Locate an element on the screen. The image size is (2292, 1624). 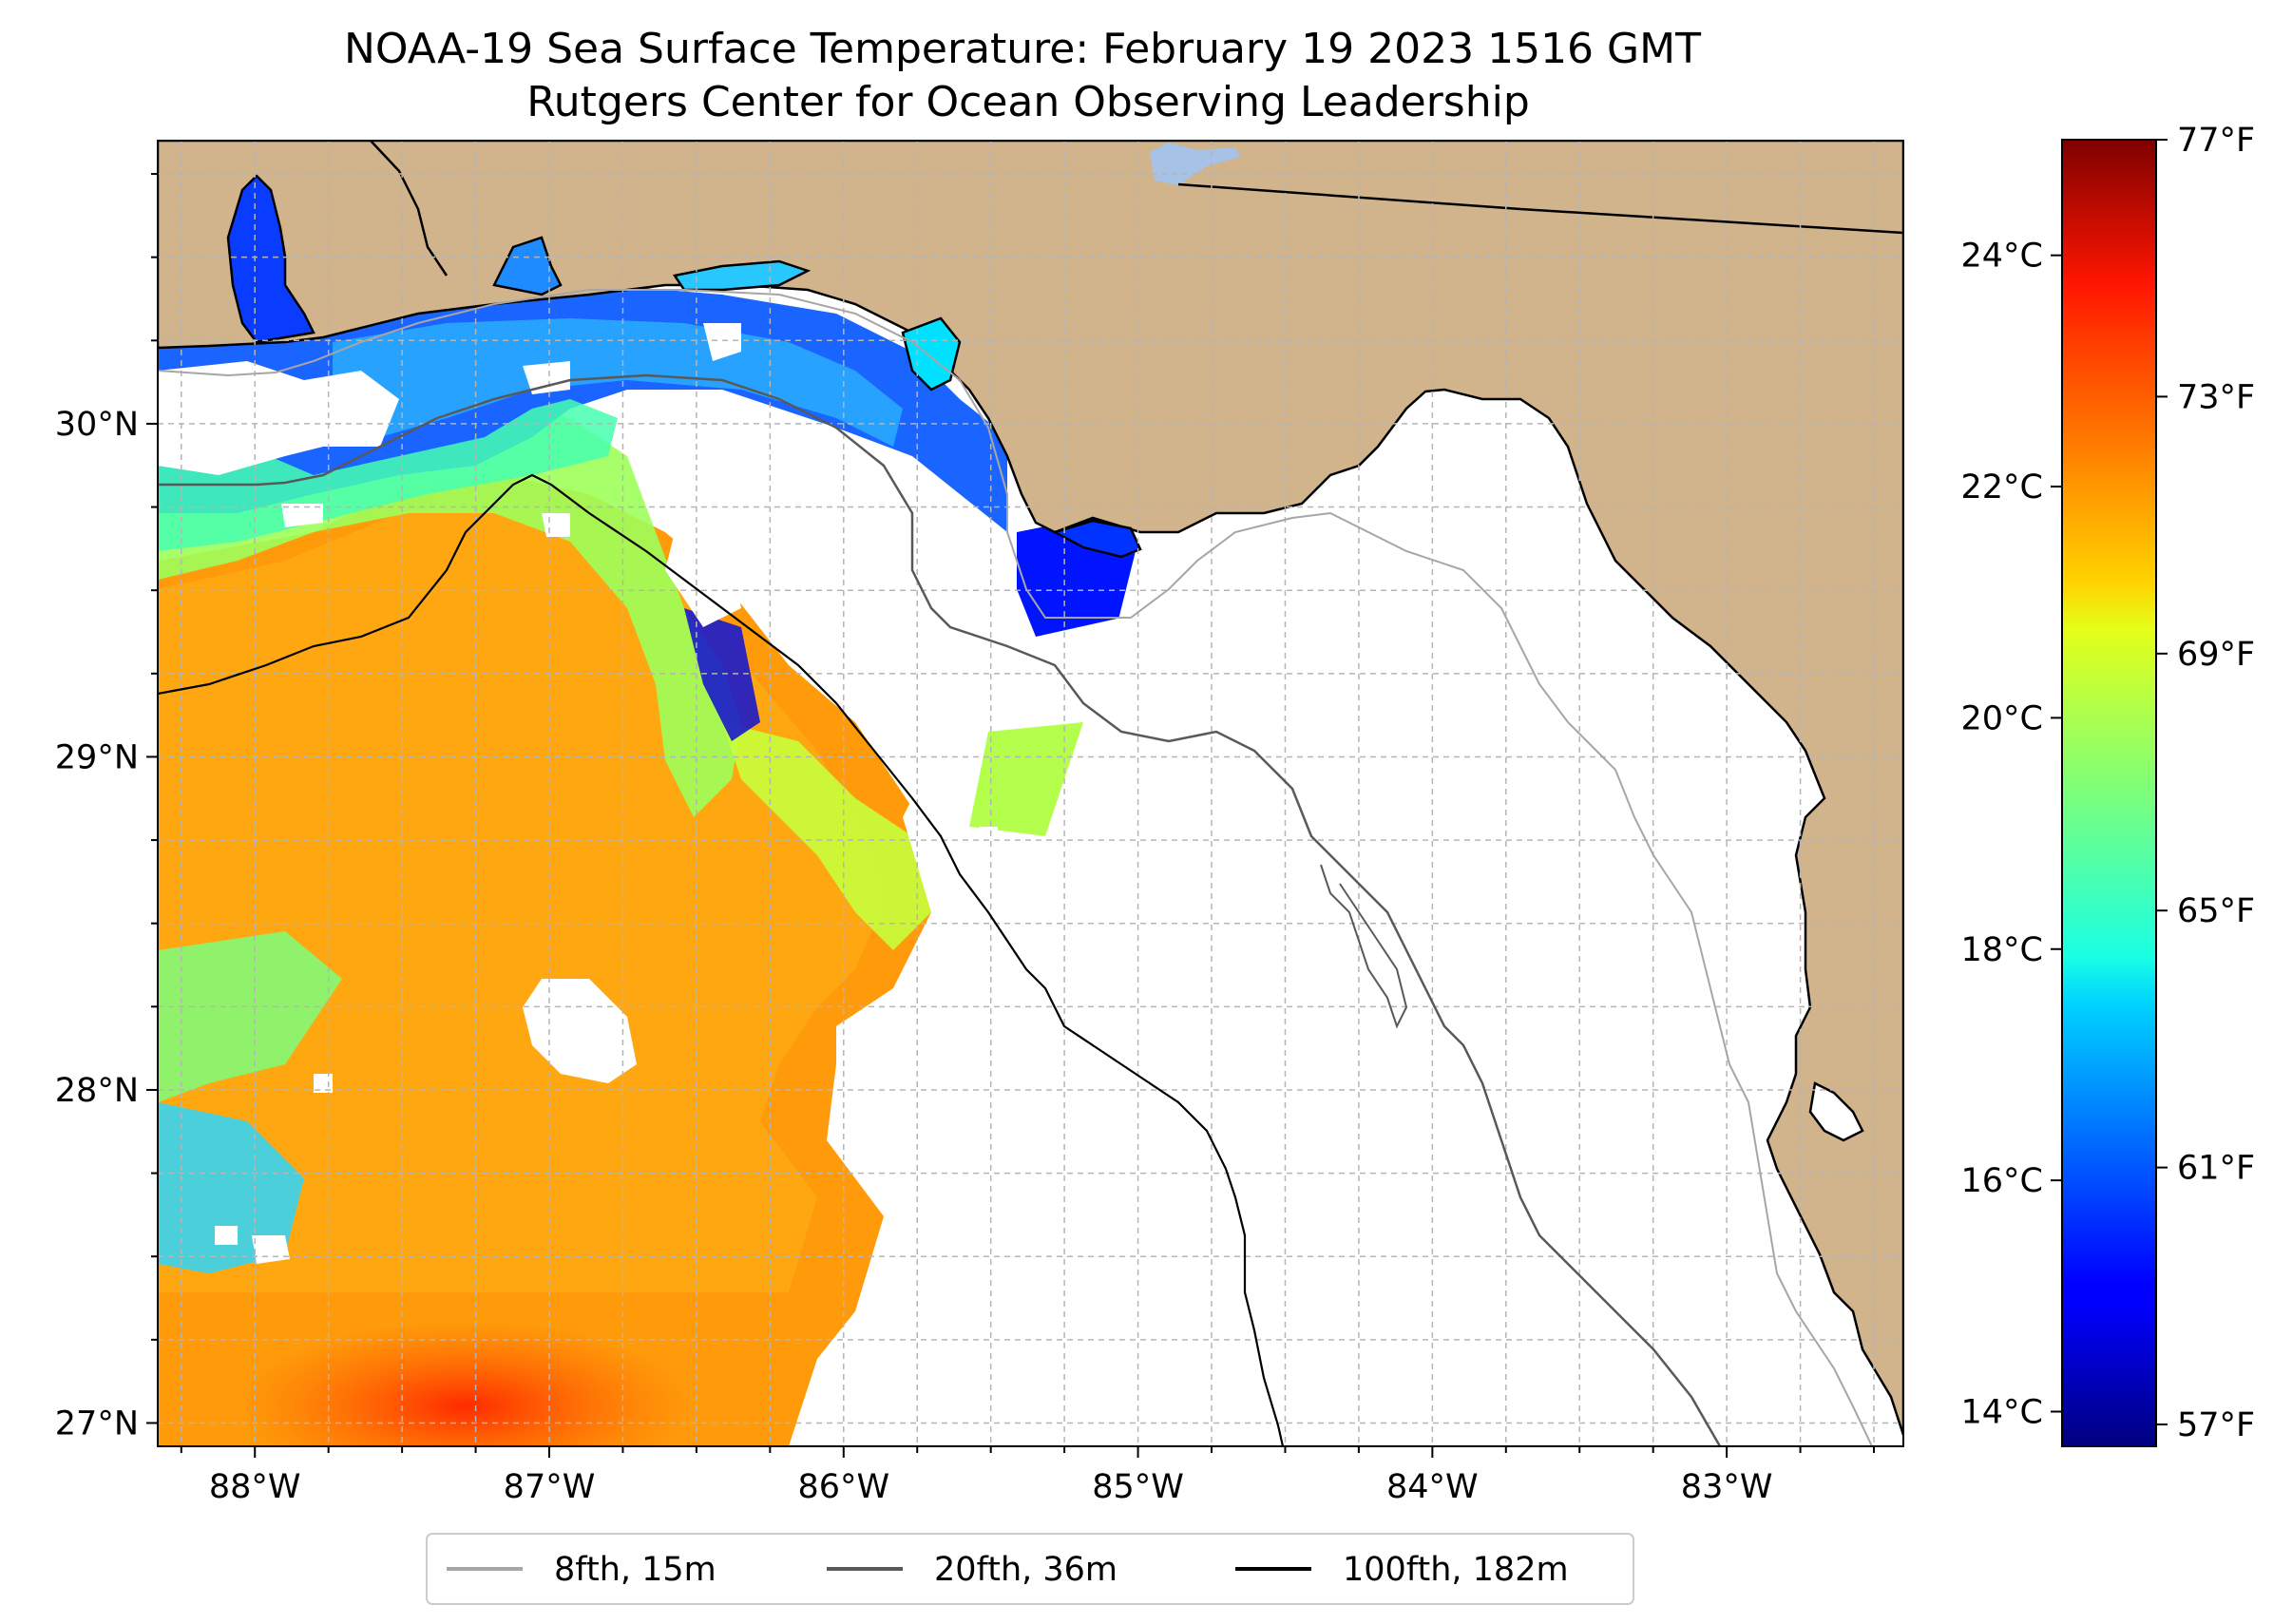
celsius-tick-label: 22°C is located at coordinates (2002, 487).